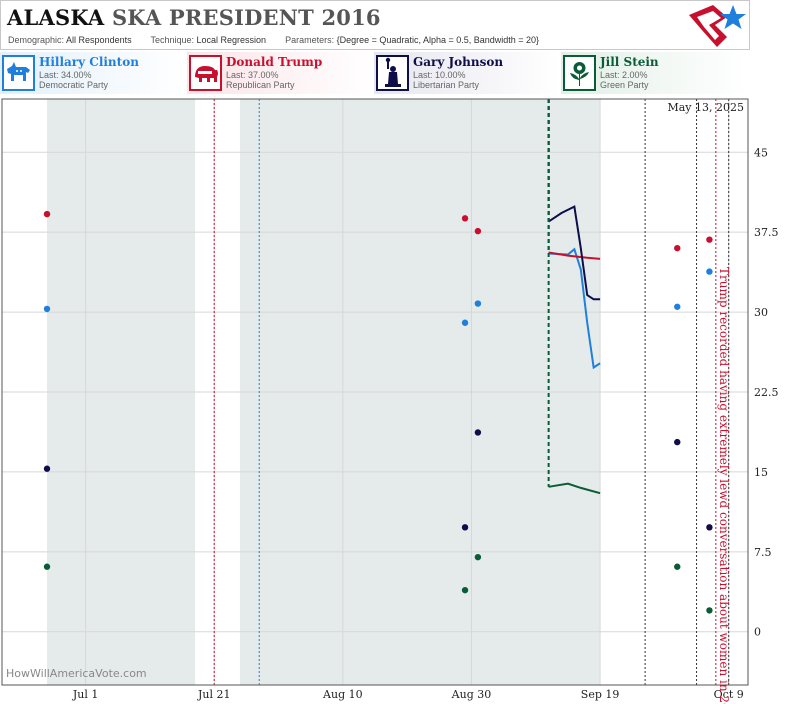 The width and height of the screenshot is (789, 704). I want to click on flag-star-logo-icon, so click(717, 26).